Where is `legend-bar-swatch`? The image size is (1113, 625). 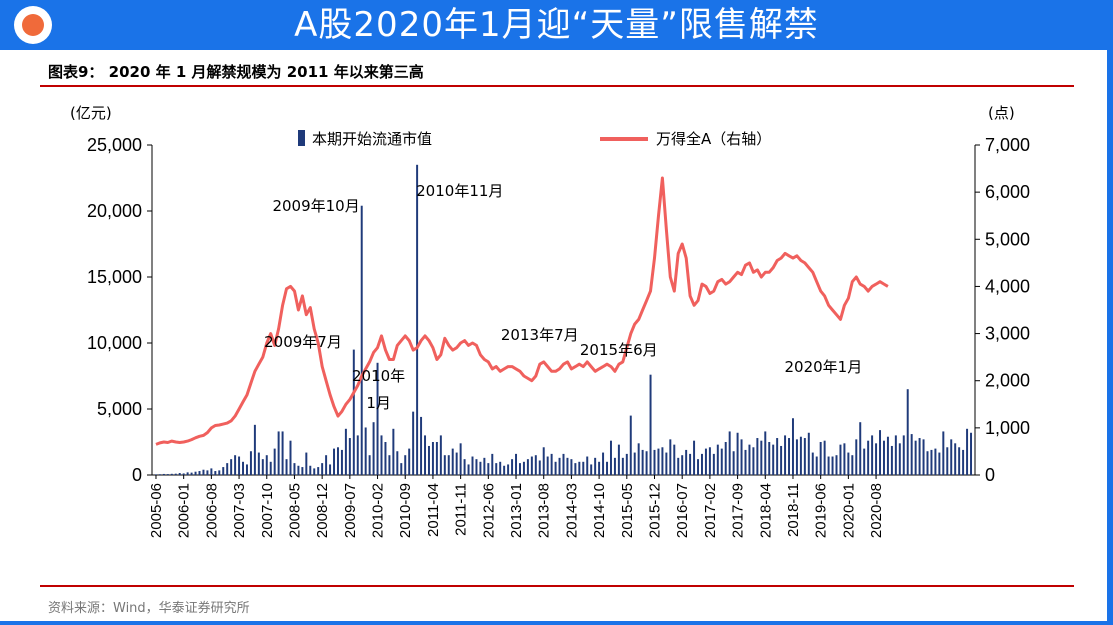
legend-bar-swatch is located at coordinates (301, 138).